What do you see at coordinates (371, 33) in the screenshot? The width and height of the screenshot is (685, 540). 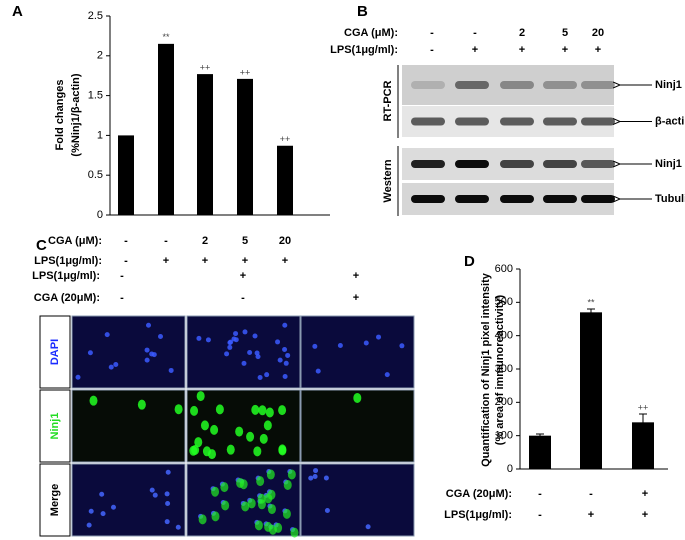 I see `condition-label: CGA (μM):` at bounding box center [371, 33].